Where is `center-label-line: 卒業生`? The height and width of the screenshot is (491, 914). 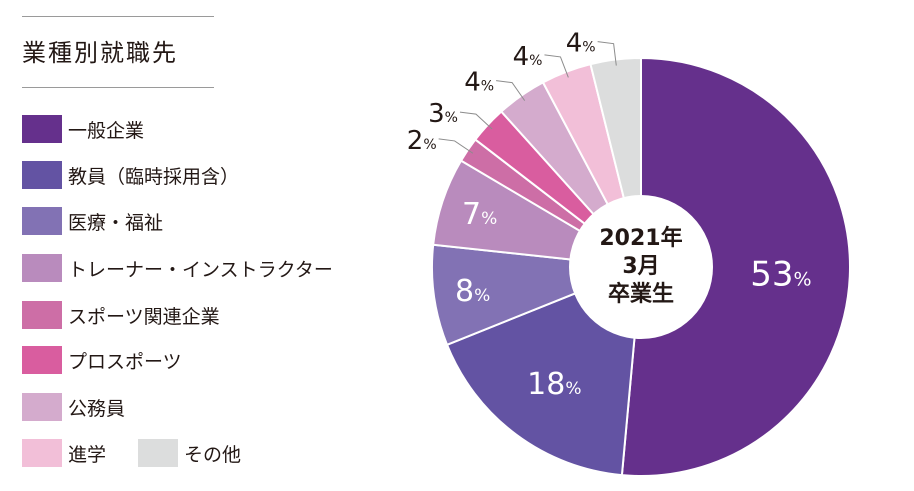
center-label-line: 卒業生 is located at coordinates (641, 294).